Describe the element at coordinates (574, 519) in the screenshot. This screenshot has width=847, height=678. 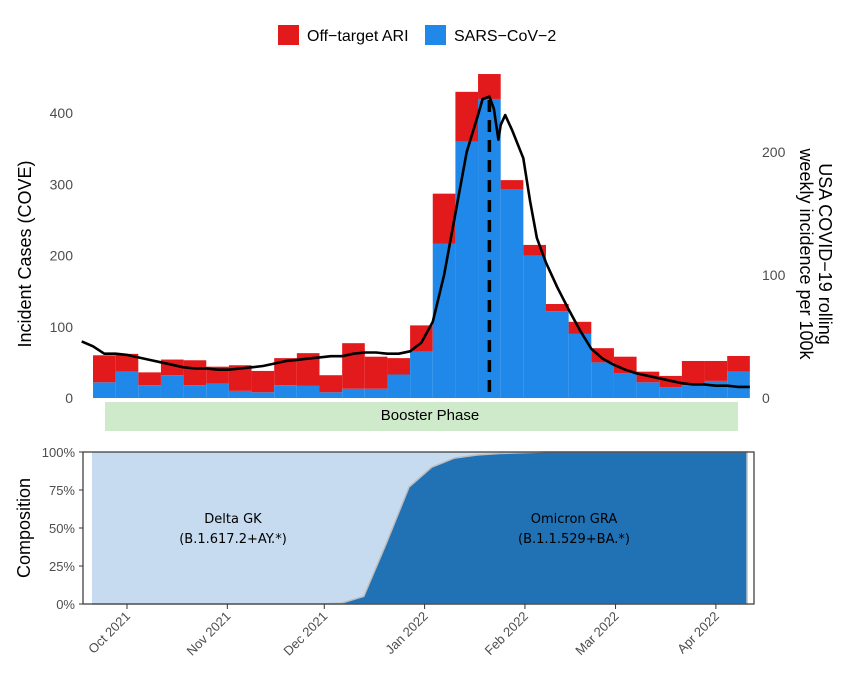
I see `area-label-omicron-name: Omicron GRA` at that location.